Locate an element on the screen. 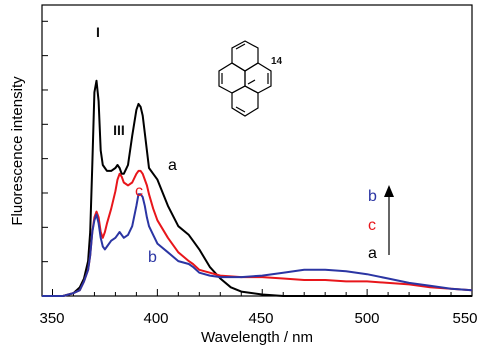 Image resolution: width=485 pixels, height=348 pixels. x-tick-label-400: 400 is located at coordinates (155, 318).